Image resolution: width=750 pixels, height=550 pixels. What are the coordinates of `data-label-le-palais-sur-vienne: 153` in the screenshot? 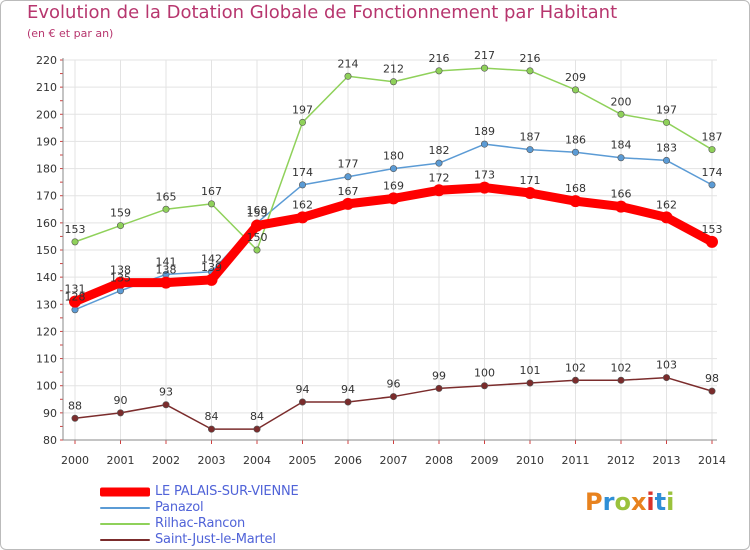 It's located at (712, 229).